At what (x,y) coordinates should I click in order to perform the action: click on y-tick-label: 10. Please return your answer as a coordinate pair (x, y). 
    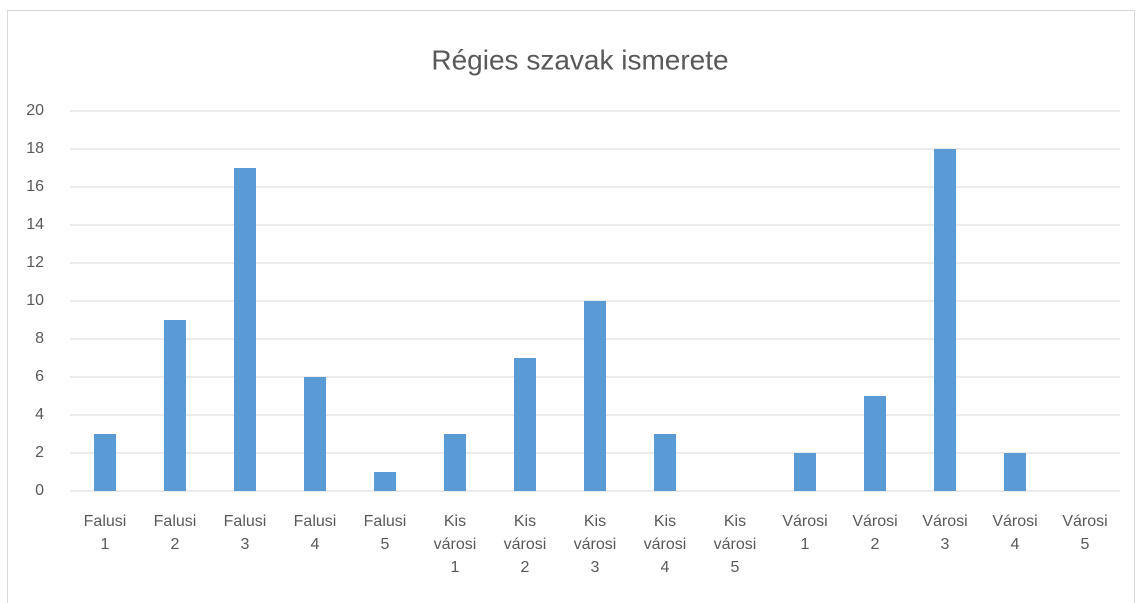
    Looking at the image, I should click on (35, 300).